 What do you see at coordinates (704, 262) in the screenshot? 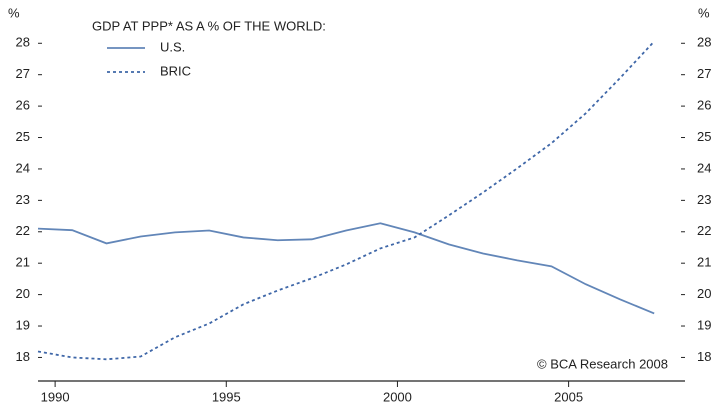
I see `y2-tick-label: 21` at bounding box center [704, 262].